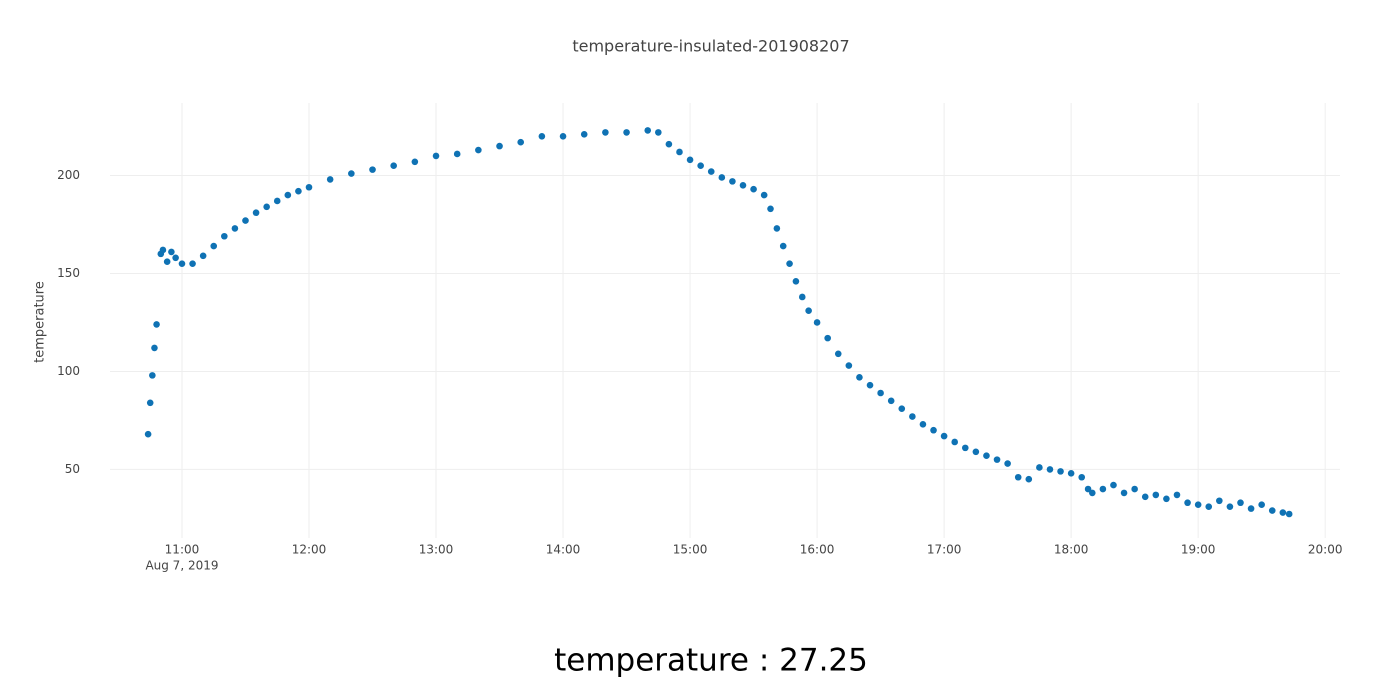 The height and width of the screenshot is (695, 1397). I want to click on x-tick-label: 17:00, so click(944, 550).